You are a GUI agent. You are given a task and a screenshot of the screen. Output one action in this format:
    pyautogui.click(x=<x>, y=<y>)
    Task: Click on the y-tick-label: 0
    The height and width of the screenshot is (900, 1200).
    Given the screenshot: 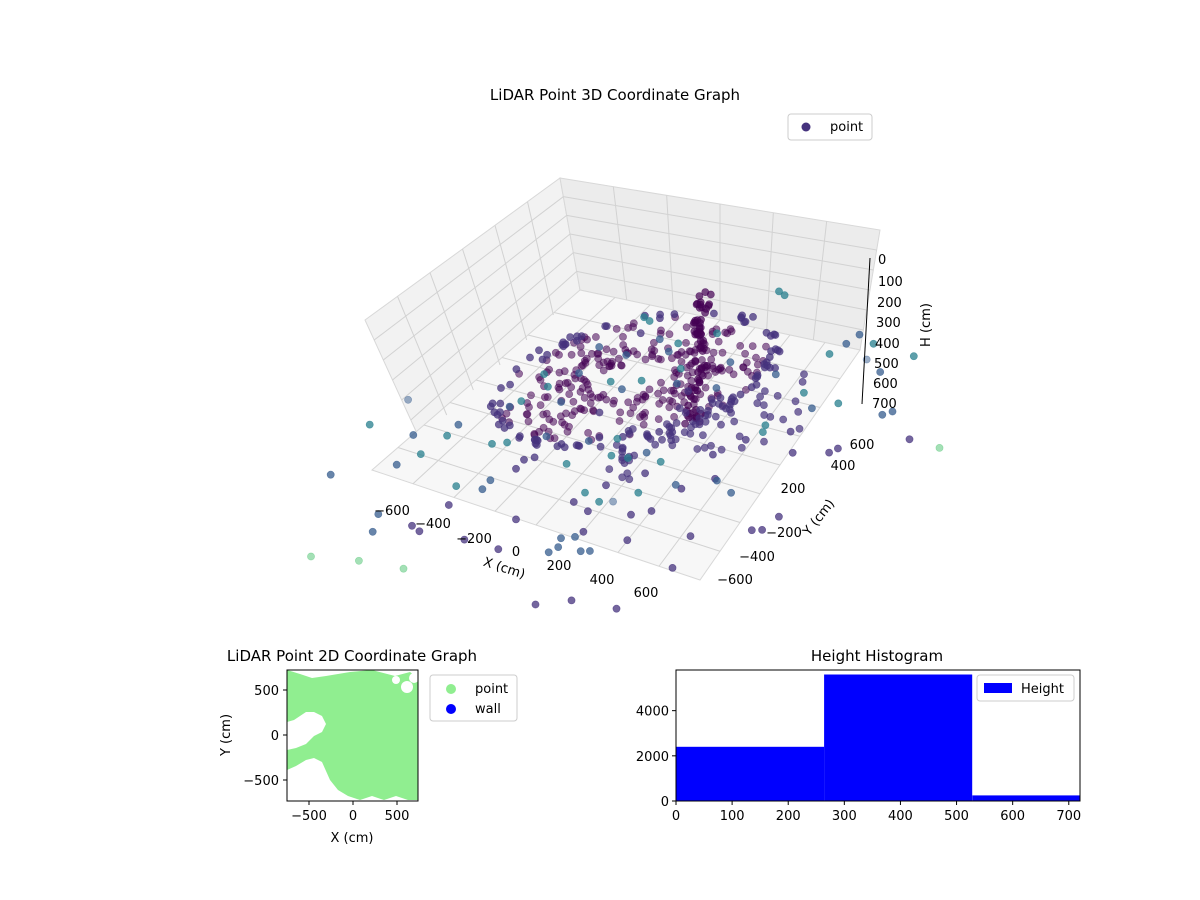 What is the action you would take?
    pyautogui.click(x=275, y=736)
    